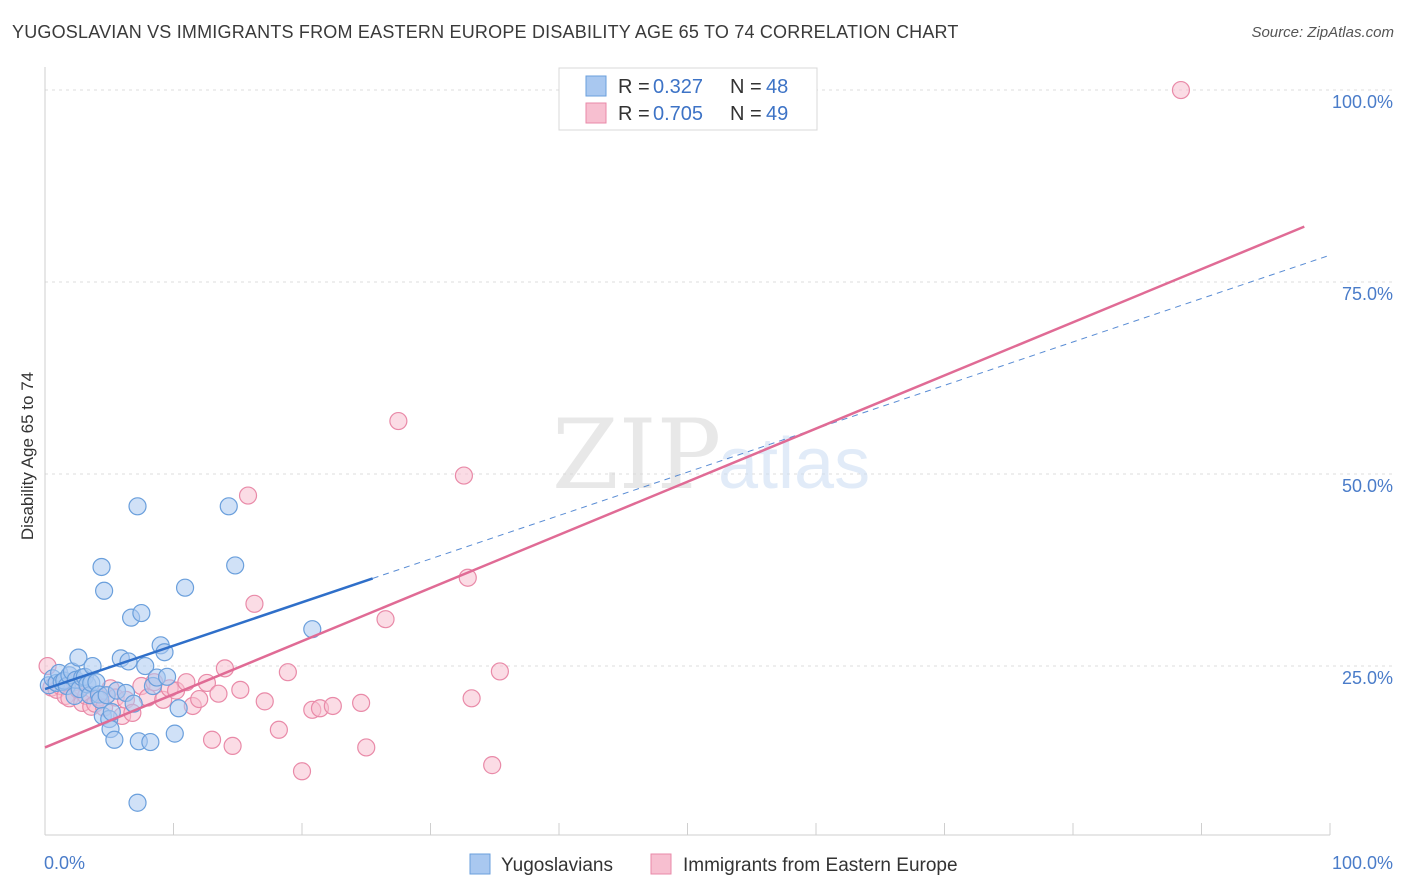 The image size is (1406, 892). Describe the element at coordinates (1367, 294) in the screenshot. I see `y-tick-label-2: 75.0%` at that location.